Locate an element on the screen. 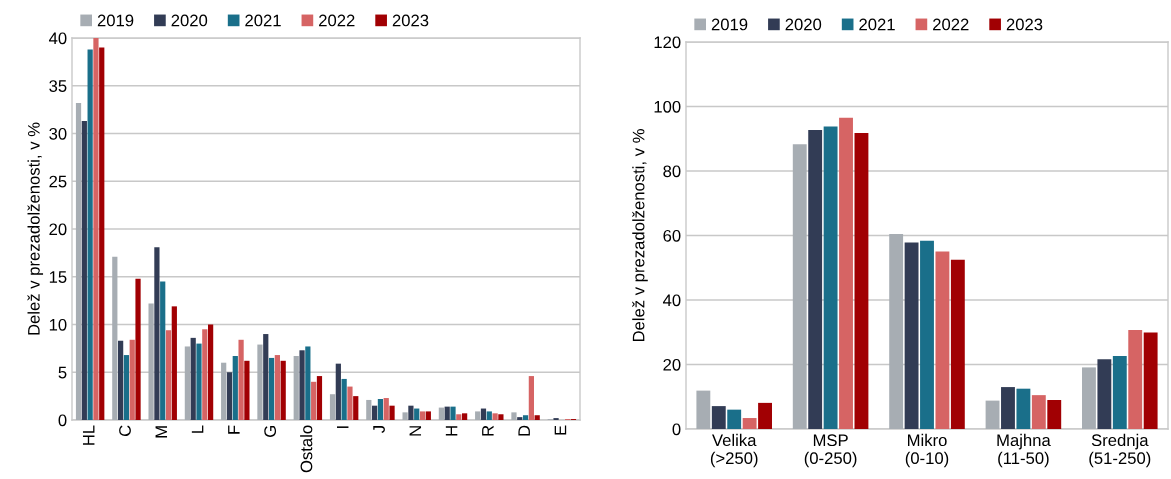  x-tick-label: Srednja (51-250) is located at coordinates (1120, 450).